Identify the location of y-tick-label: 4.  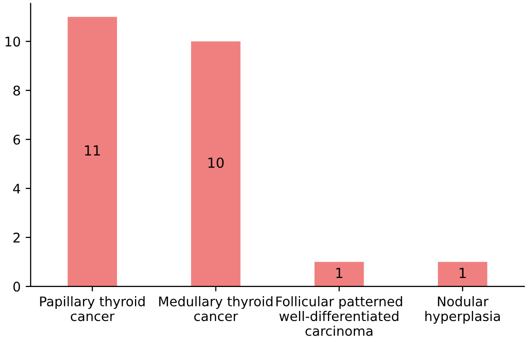
(16, 189).